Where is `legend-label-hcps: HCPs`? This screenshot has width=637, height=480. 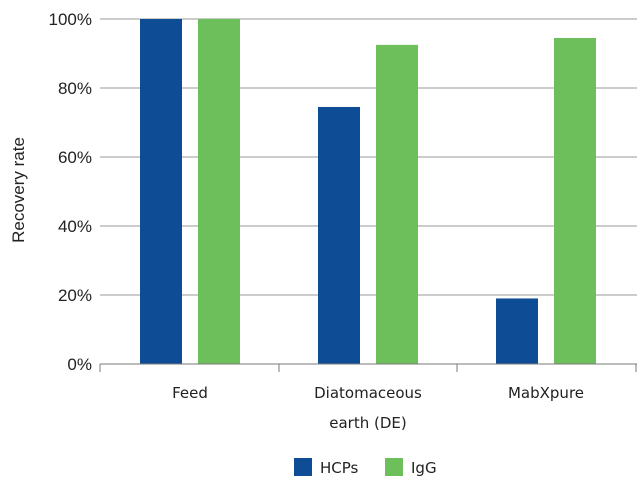
legend-label-hcps: HCPs is located at coordinates (339, 468).